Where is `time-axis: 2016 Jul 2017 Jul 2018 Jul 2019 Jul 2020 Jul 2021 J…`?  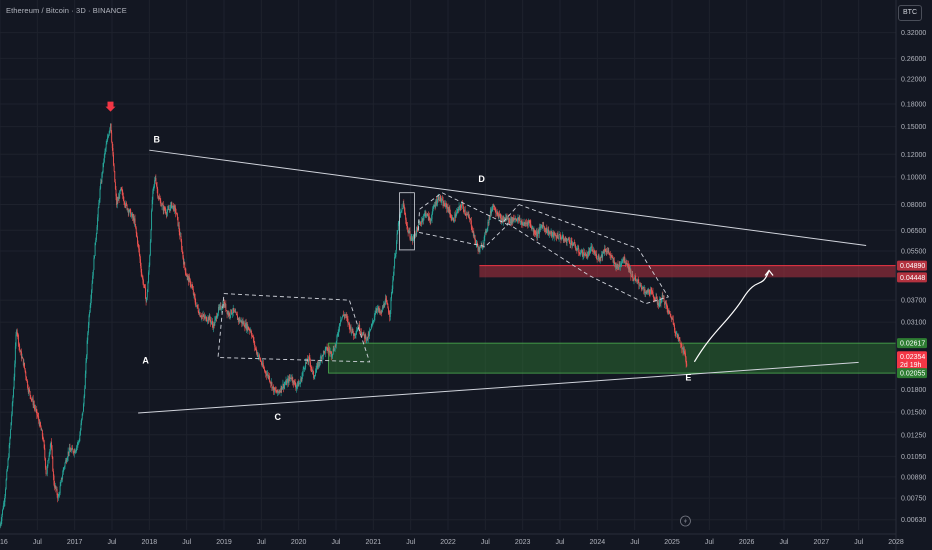 time-axis: 2016 Jul 2017 Jul 2018 Jul 2019 Jul 2020 Jul 2021 J… is located at coordinates (452, 539).